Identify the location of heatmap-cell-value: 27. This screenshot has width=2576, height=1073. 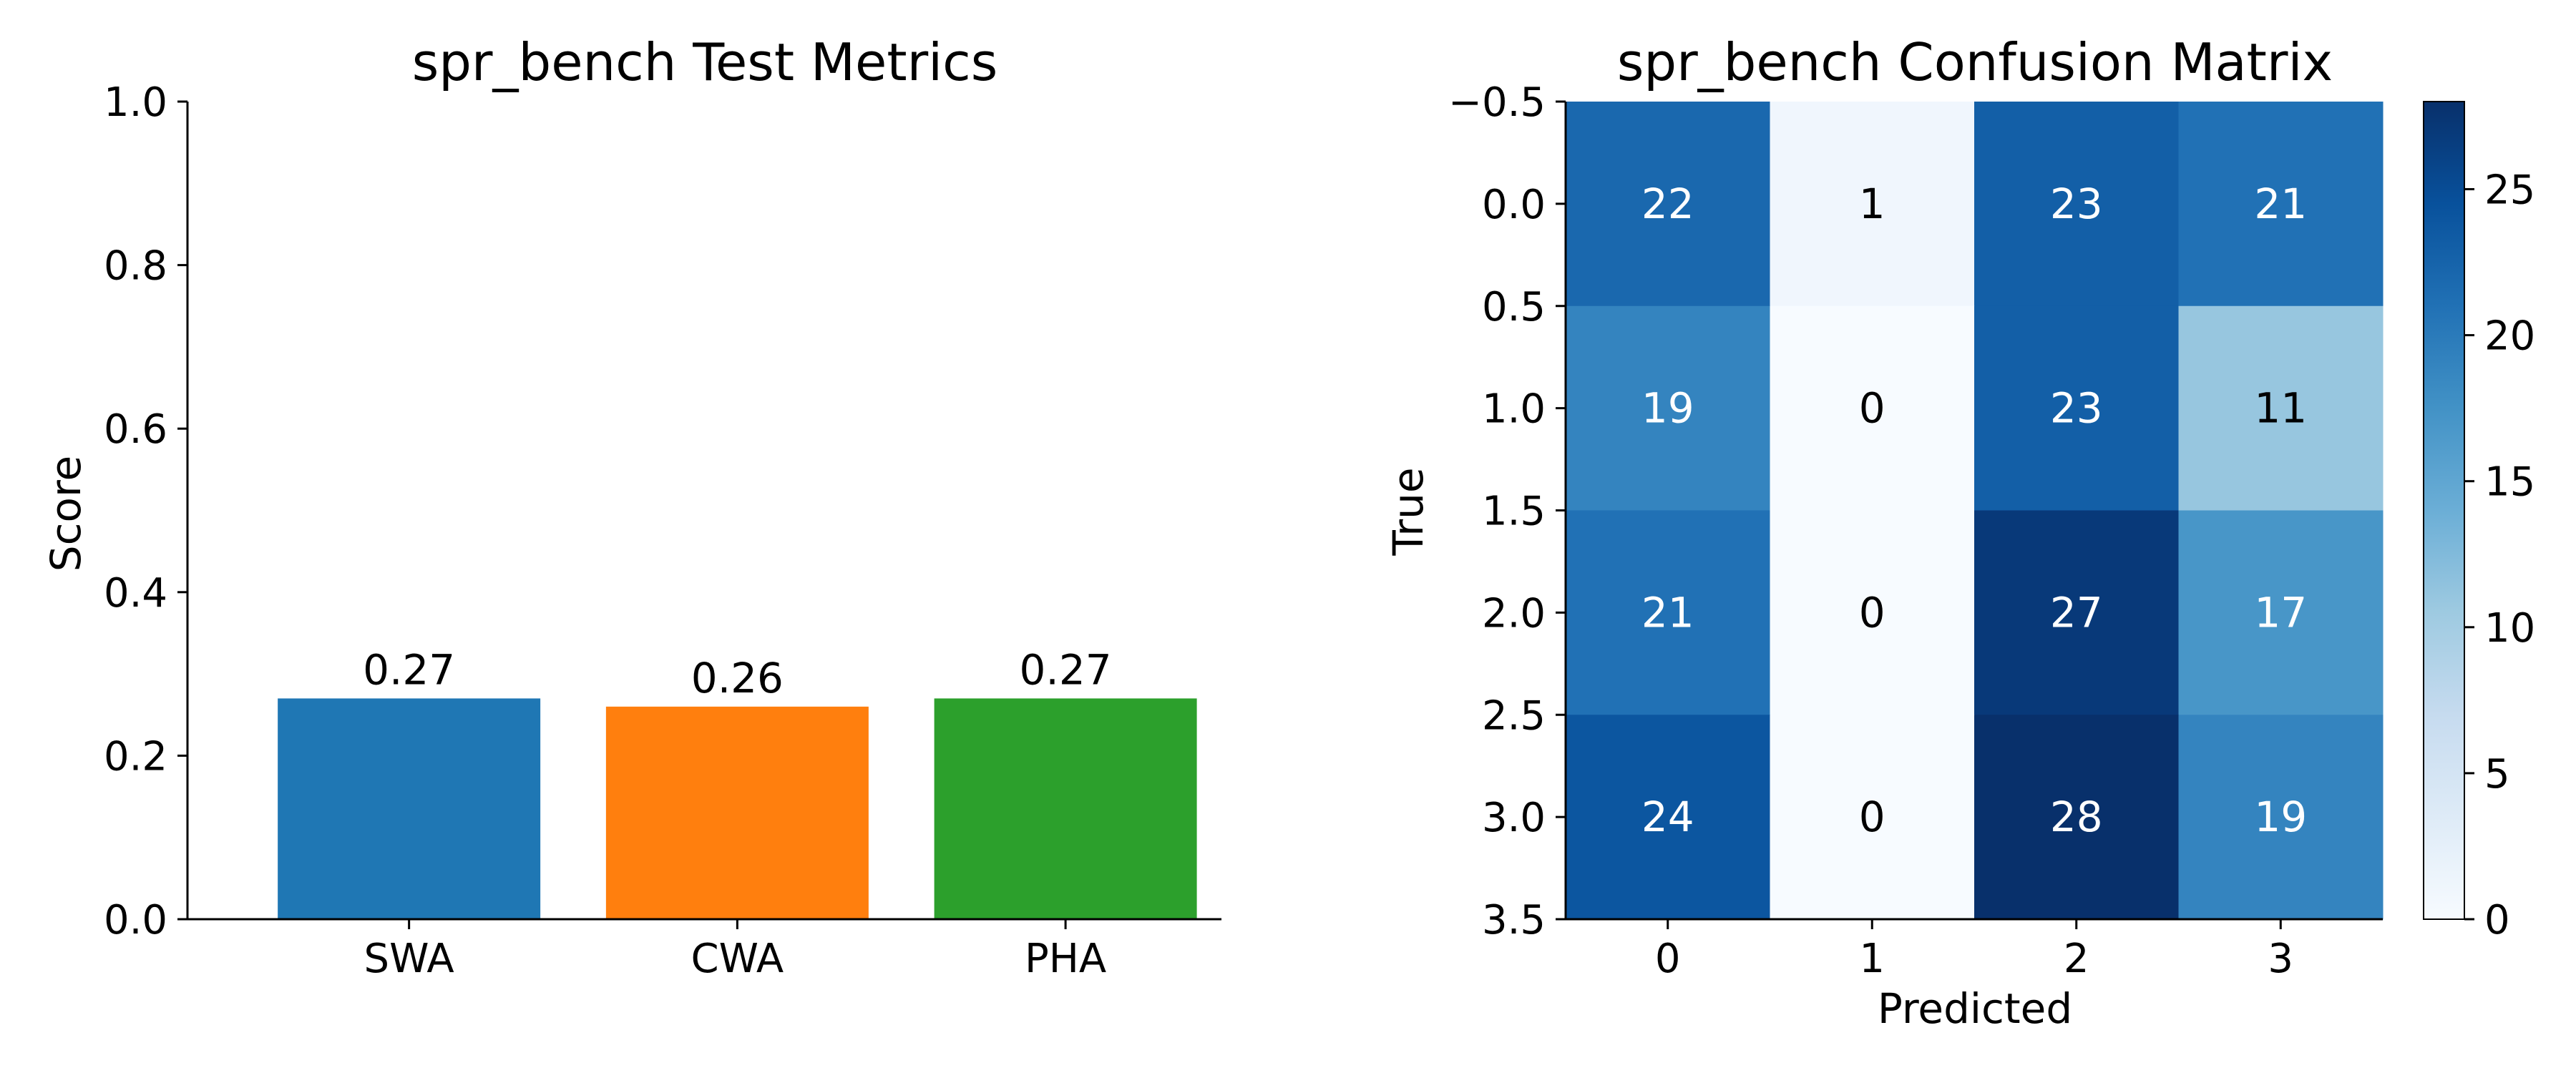
(2076, 612).